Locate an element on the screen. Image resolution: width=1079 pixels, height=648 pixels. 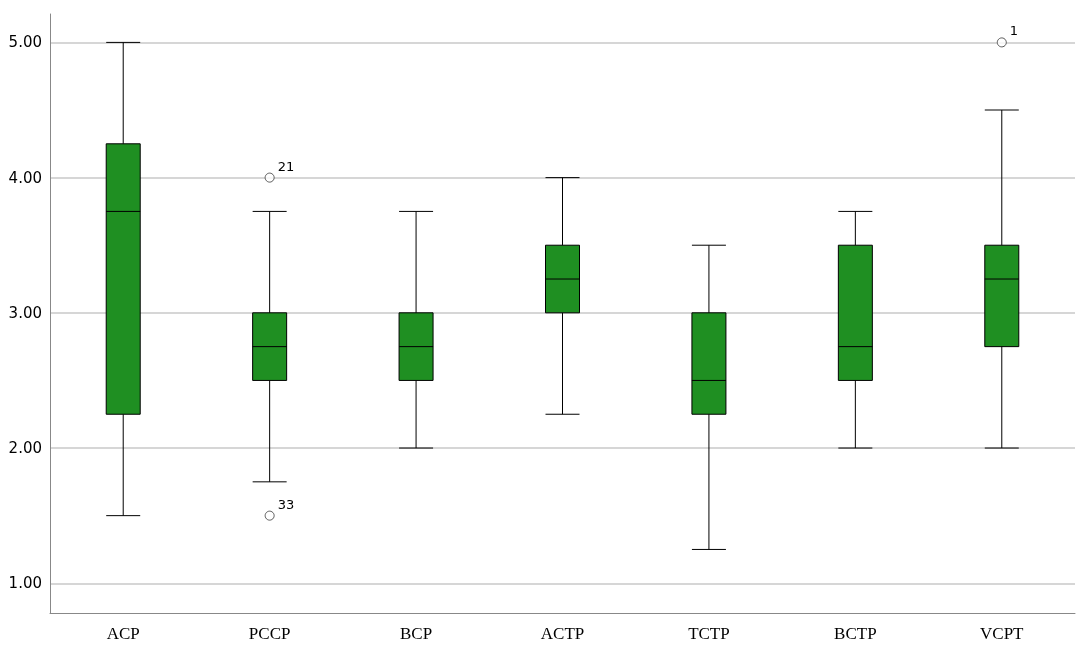
y-tick-label: 2.00 is located at coordinates (25, 448).